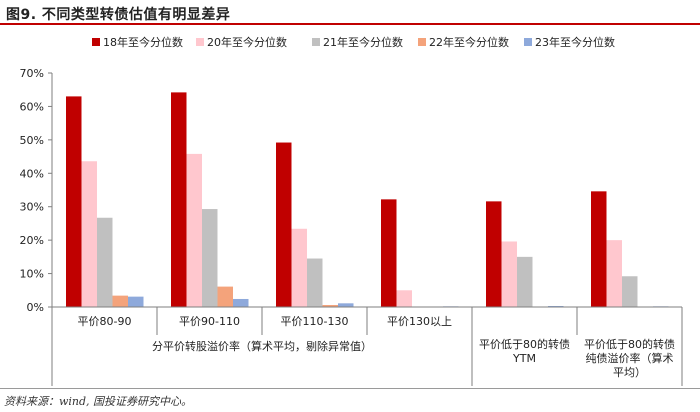 The height and width of the screenshot is (412, 700). I want to click on x-tick-label: 平价130以上, so click(419, 321).